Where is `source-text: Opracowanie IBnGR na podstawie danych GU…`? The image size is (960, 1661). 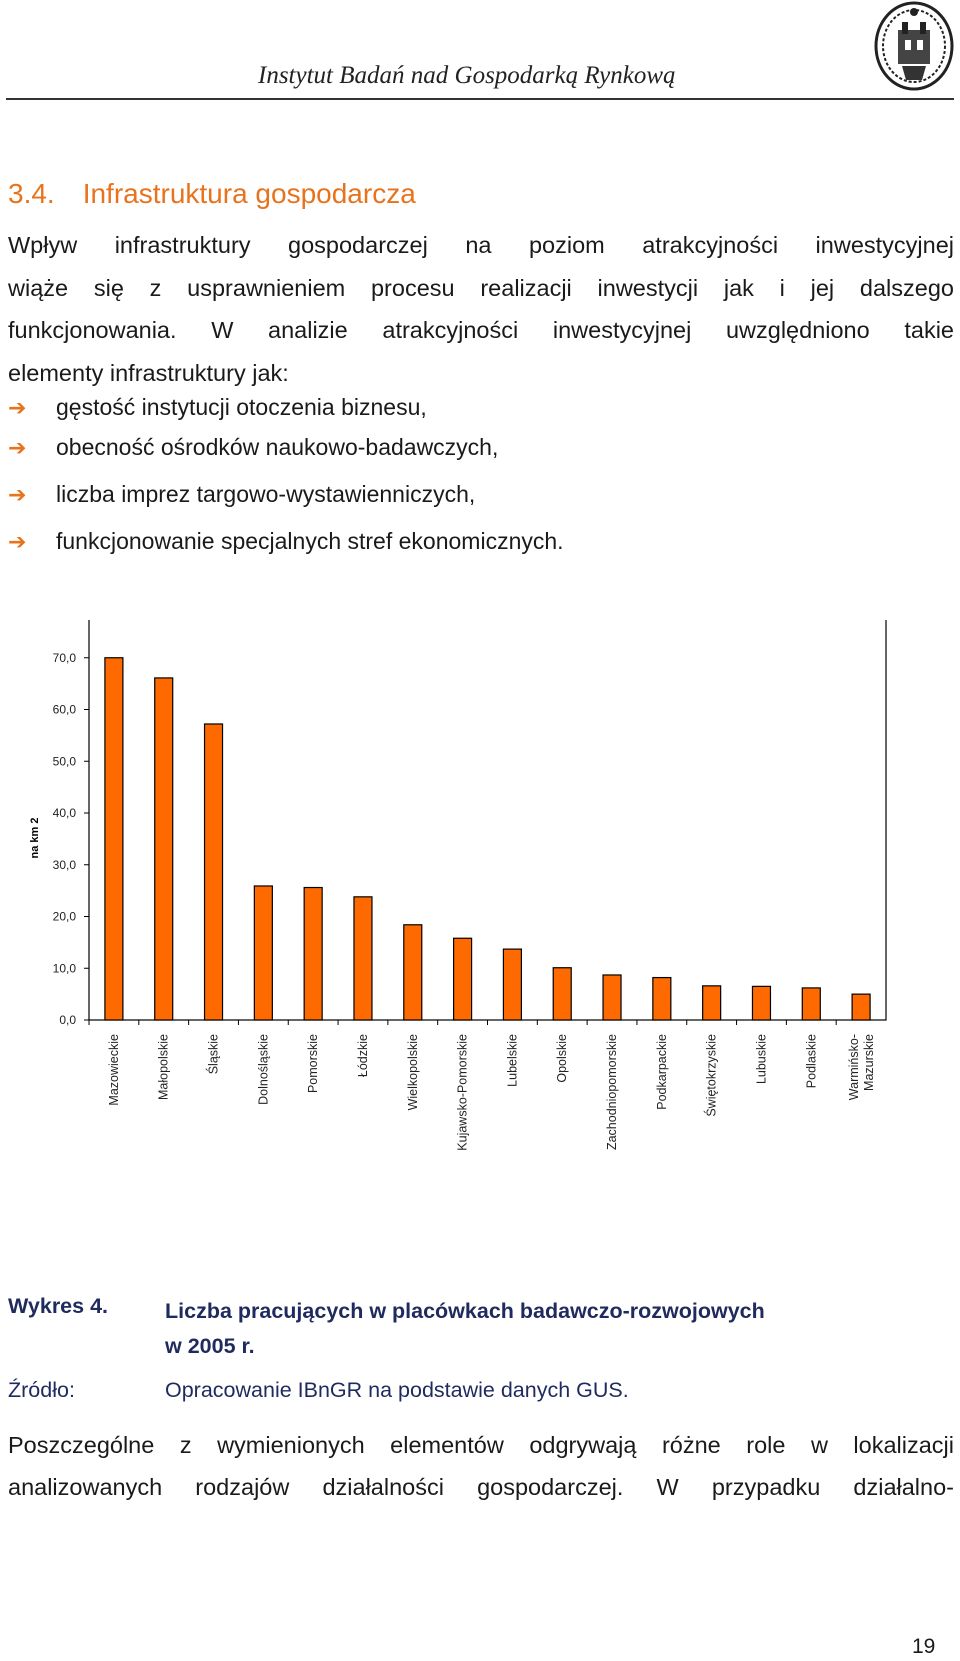 source-text: Opracowanie IBnGR na podstawie danych GU… is located at coordinates (397, 1390).